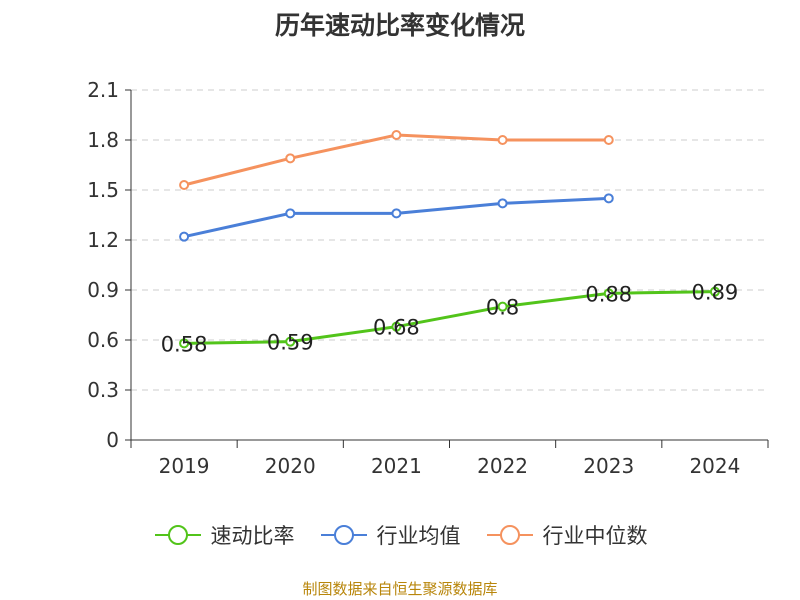 The width and height of the screenshot is (800, 600). I want to click on legend-label: 行业中位数, so click(595, 536).